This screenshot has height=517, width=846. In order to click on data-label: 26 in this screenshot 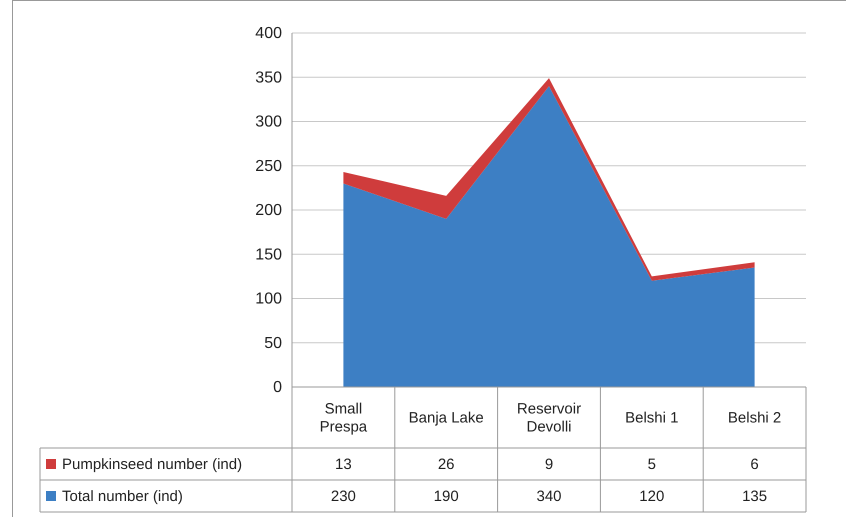, I will do `click(446, 464)`.